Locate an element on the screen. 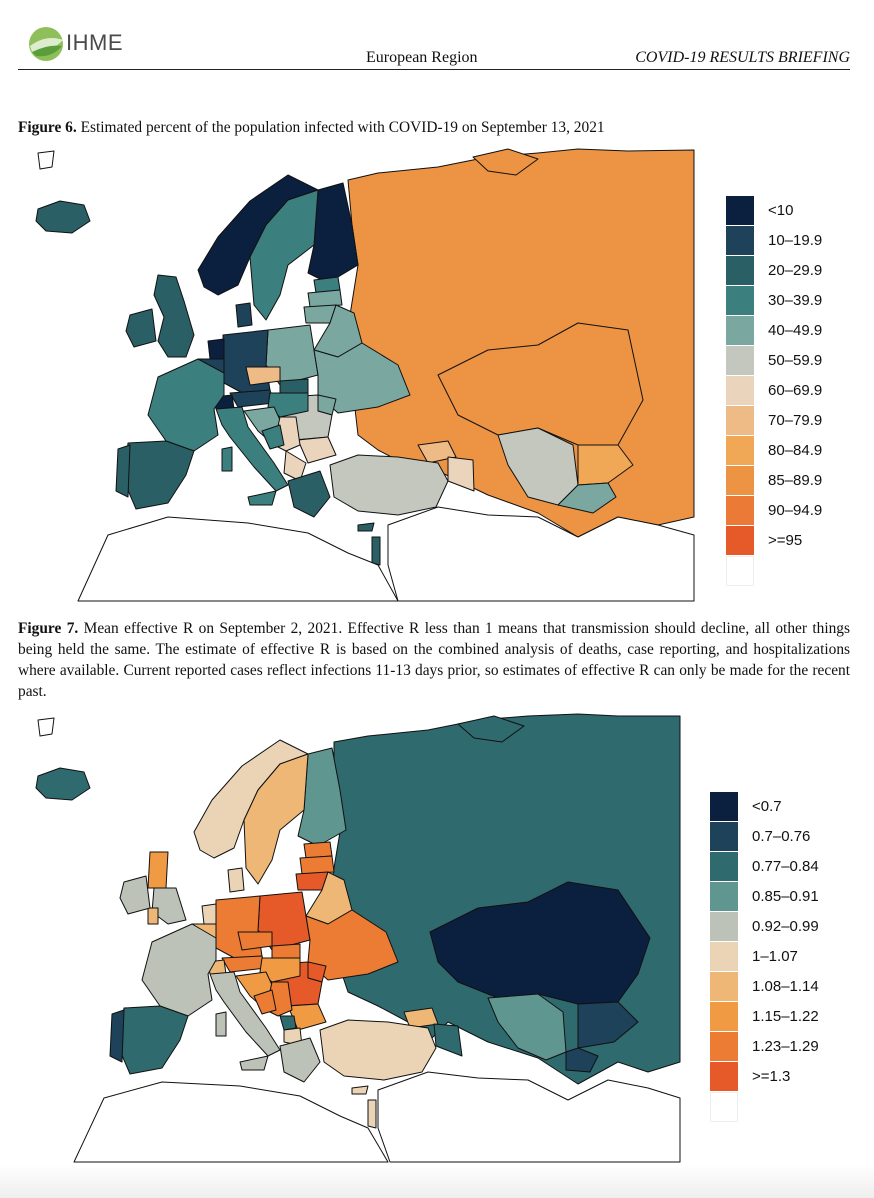 The height and width of the screenshot is (1198, 874). map7-bosnia is located at coordinates (265, 1002).